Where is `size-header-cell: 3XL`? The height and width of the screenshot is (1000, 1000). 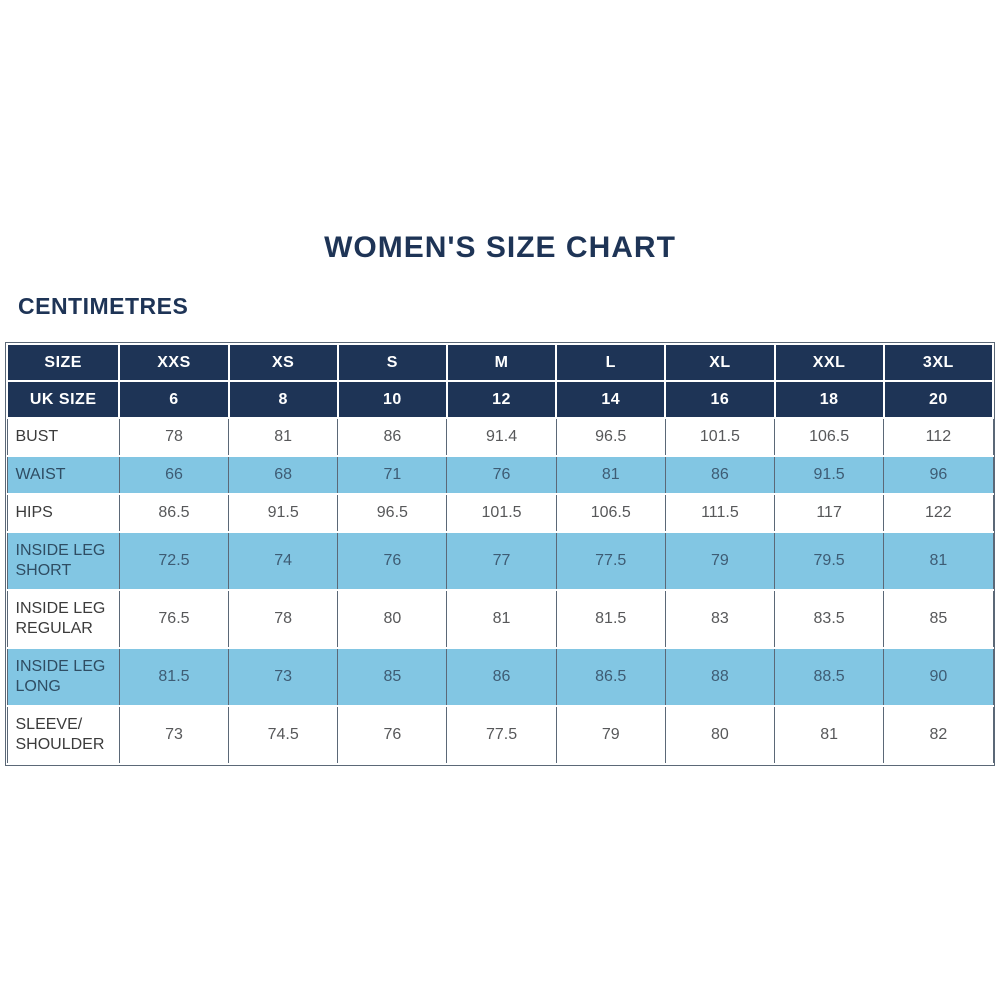 size-header-cell: 3XL is located at coordinates (938, 362).